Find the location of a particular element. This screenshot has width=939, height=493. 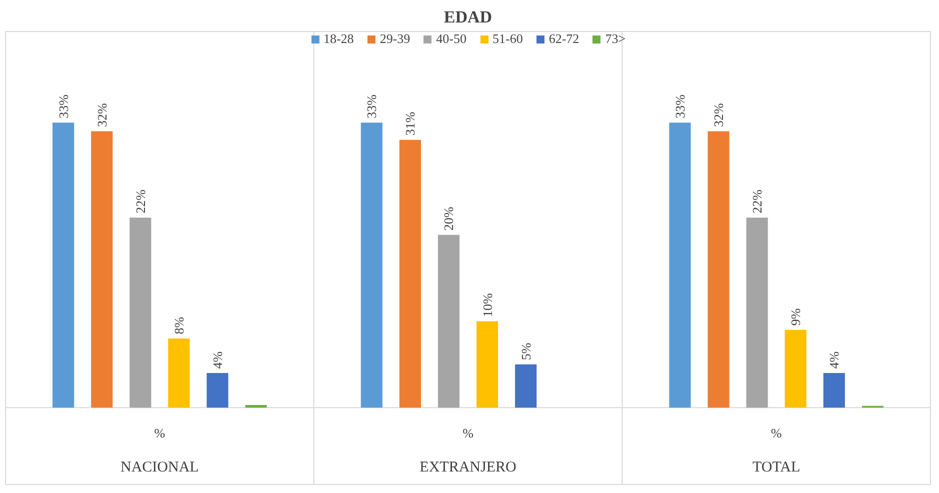

data-label: 5% is located at coordinates (526, 351).